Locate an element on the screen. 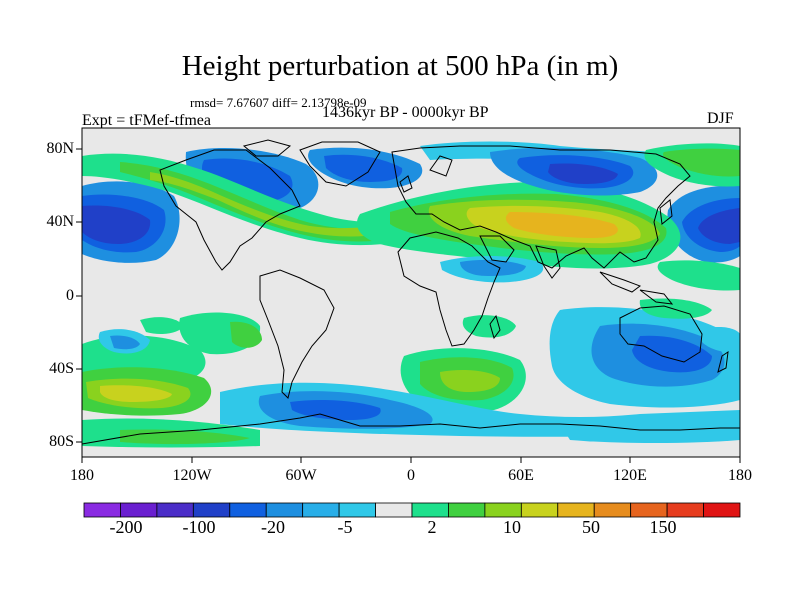 This screenshot has width=800, height=600. lat-label-80n: 80N is located at coordinates (60, 148).